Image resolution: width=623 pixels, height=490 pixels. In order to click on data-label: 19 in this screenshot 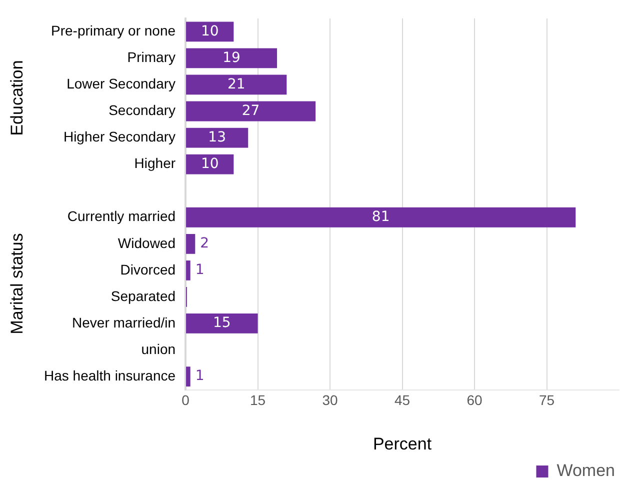, I will do `click(231, 58)`.